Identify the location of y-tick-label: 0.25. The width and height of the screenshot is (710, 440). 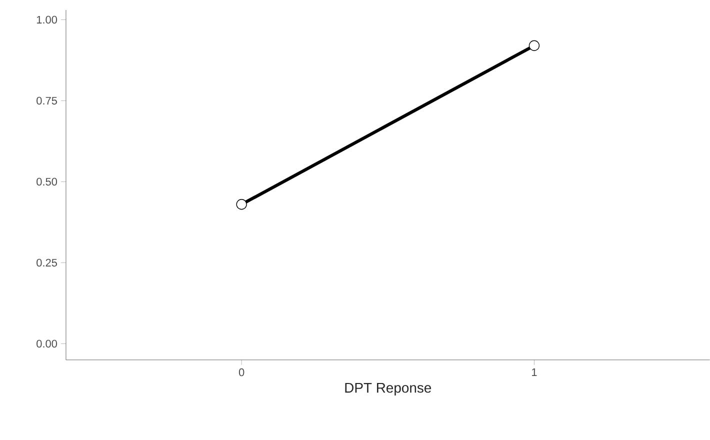
(46, 262).